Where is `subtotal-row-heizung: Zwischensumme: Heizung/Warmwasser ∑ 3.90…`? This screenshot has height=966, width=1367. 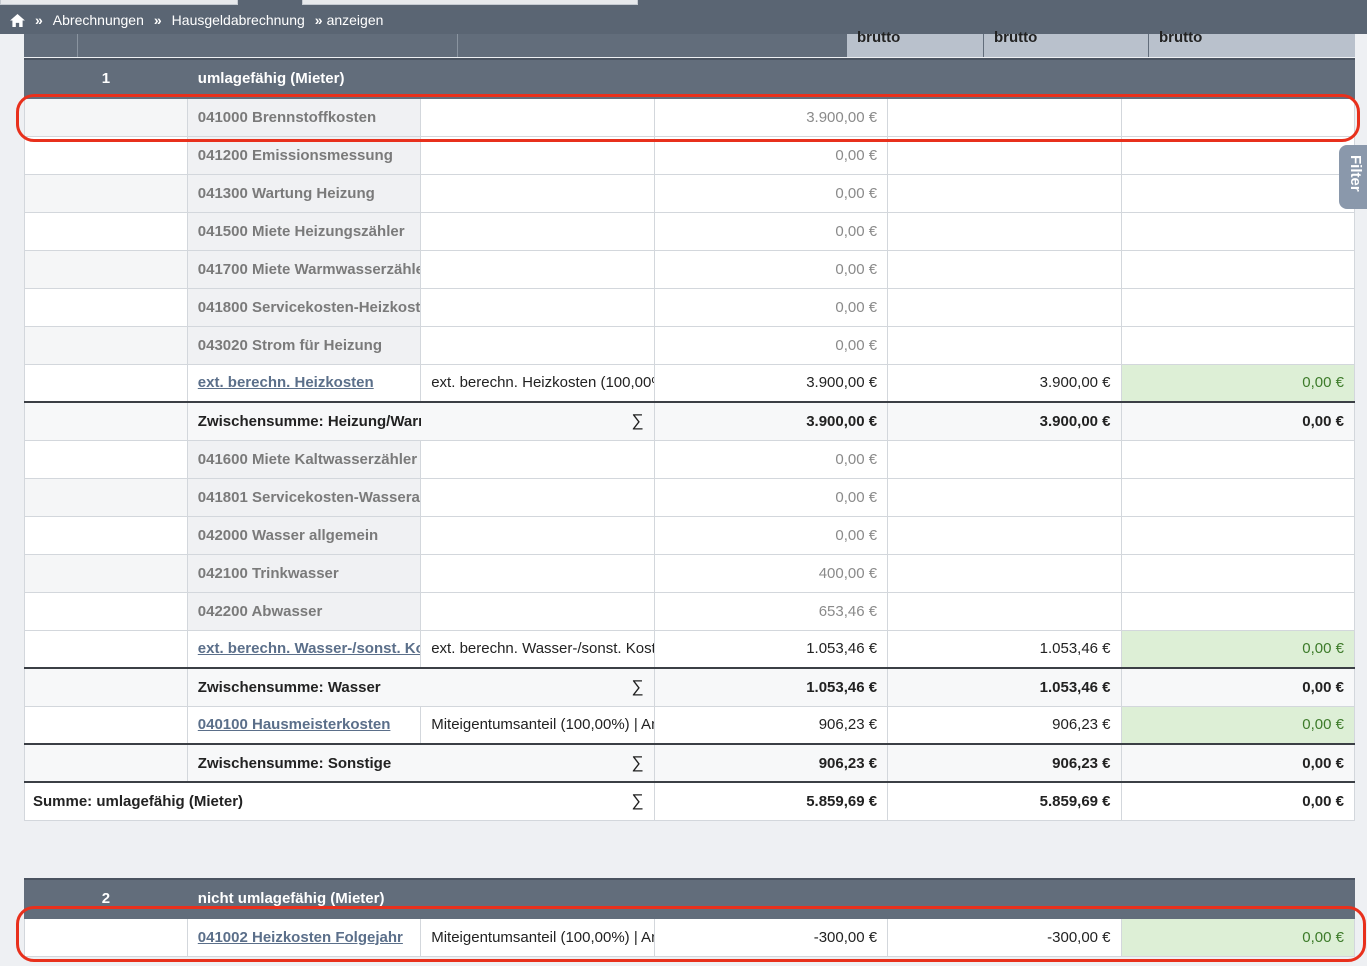 subtotal-row-heizung: Zwischensumme: Heizung/Warmwasser ∑ 3.90… is located at coordinates (690, 421).